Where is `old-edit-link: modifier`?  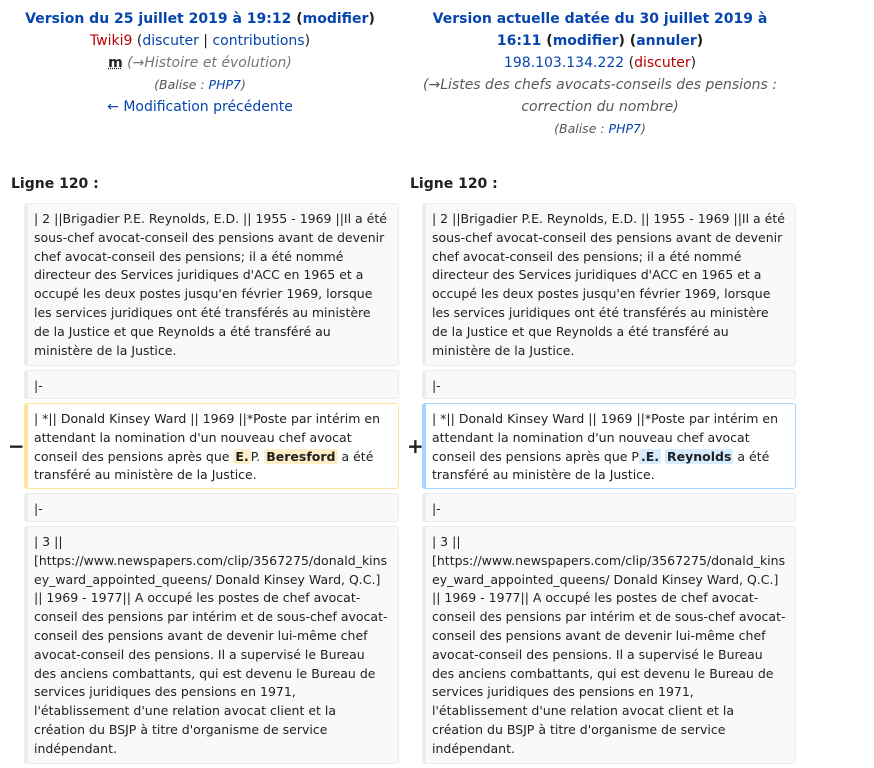 old-edit-link: modifier is located at coordinates (335, 19).